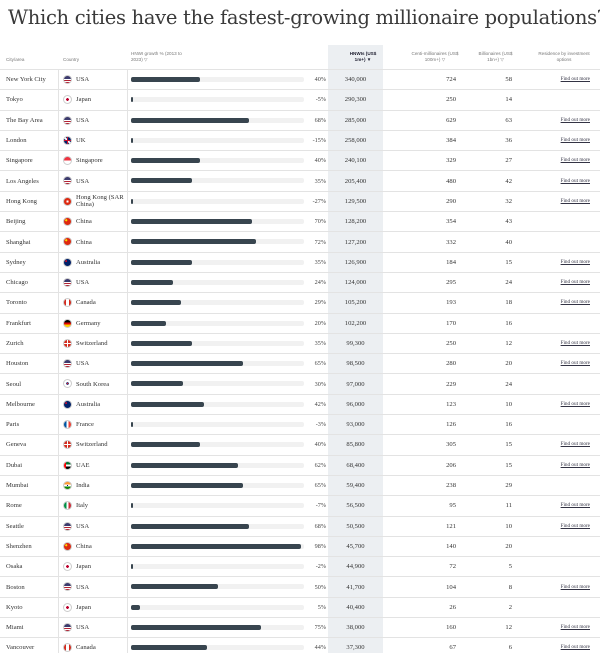 Image resolution: width=600 pixels, height=653 pixels. Describe the element at coordinates (15, 587) in the screenshot. I see `city-name: Boston` at that location.